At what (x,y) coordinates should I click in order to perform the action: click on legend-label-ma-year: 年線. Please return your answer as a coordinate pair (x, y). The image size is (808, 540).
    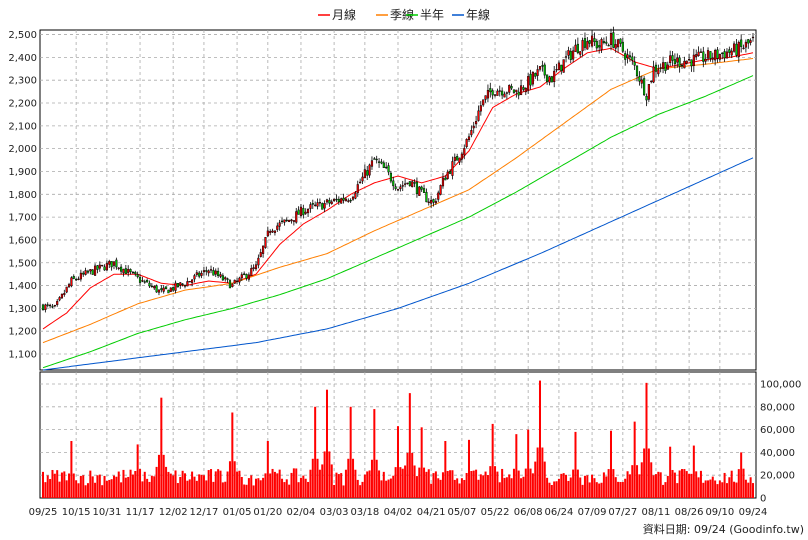
    Looking at the image, I should click on (478, 14).